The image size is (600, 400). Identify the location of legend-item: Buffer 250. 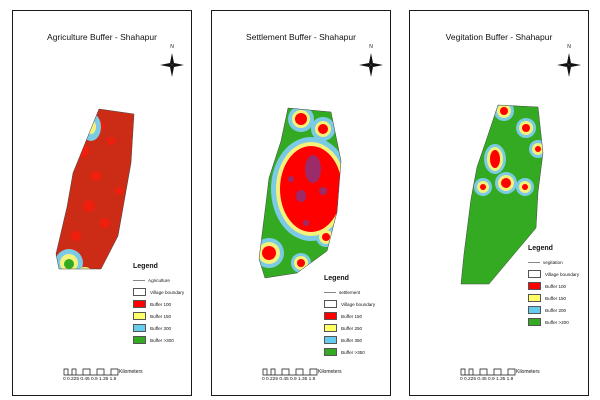
(349, 328).